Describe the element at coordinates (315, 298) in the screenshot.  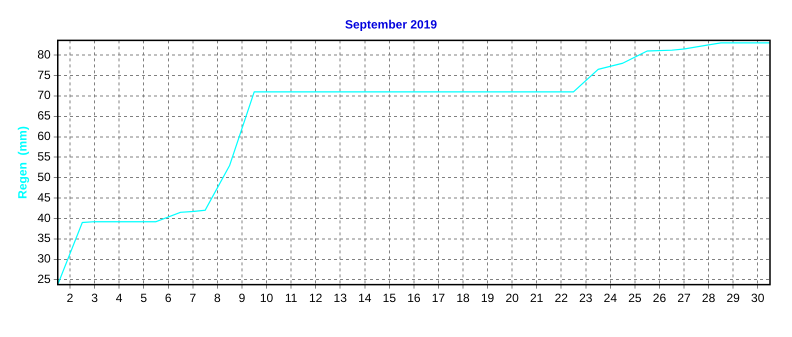
I see `x-tick-label: 12` at that location.